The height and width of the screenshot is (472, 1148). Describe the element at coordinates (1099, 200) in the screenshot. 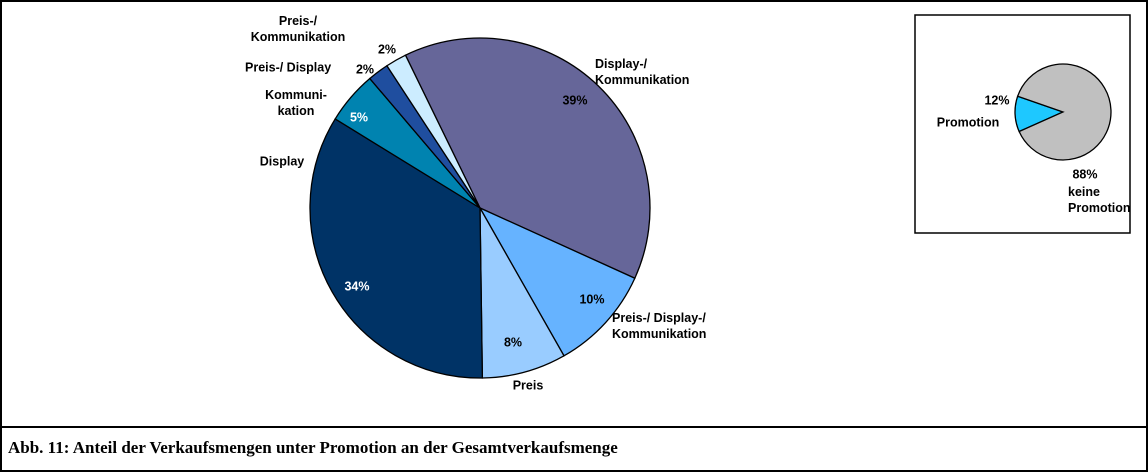

I see `slice-label: keine Promotion` at that location.